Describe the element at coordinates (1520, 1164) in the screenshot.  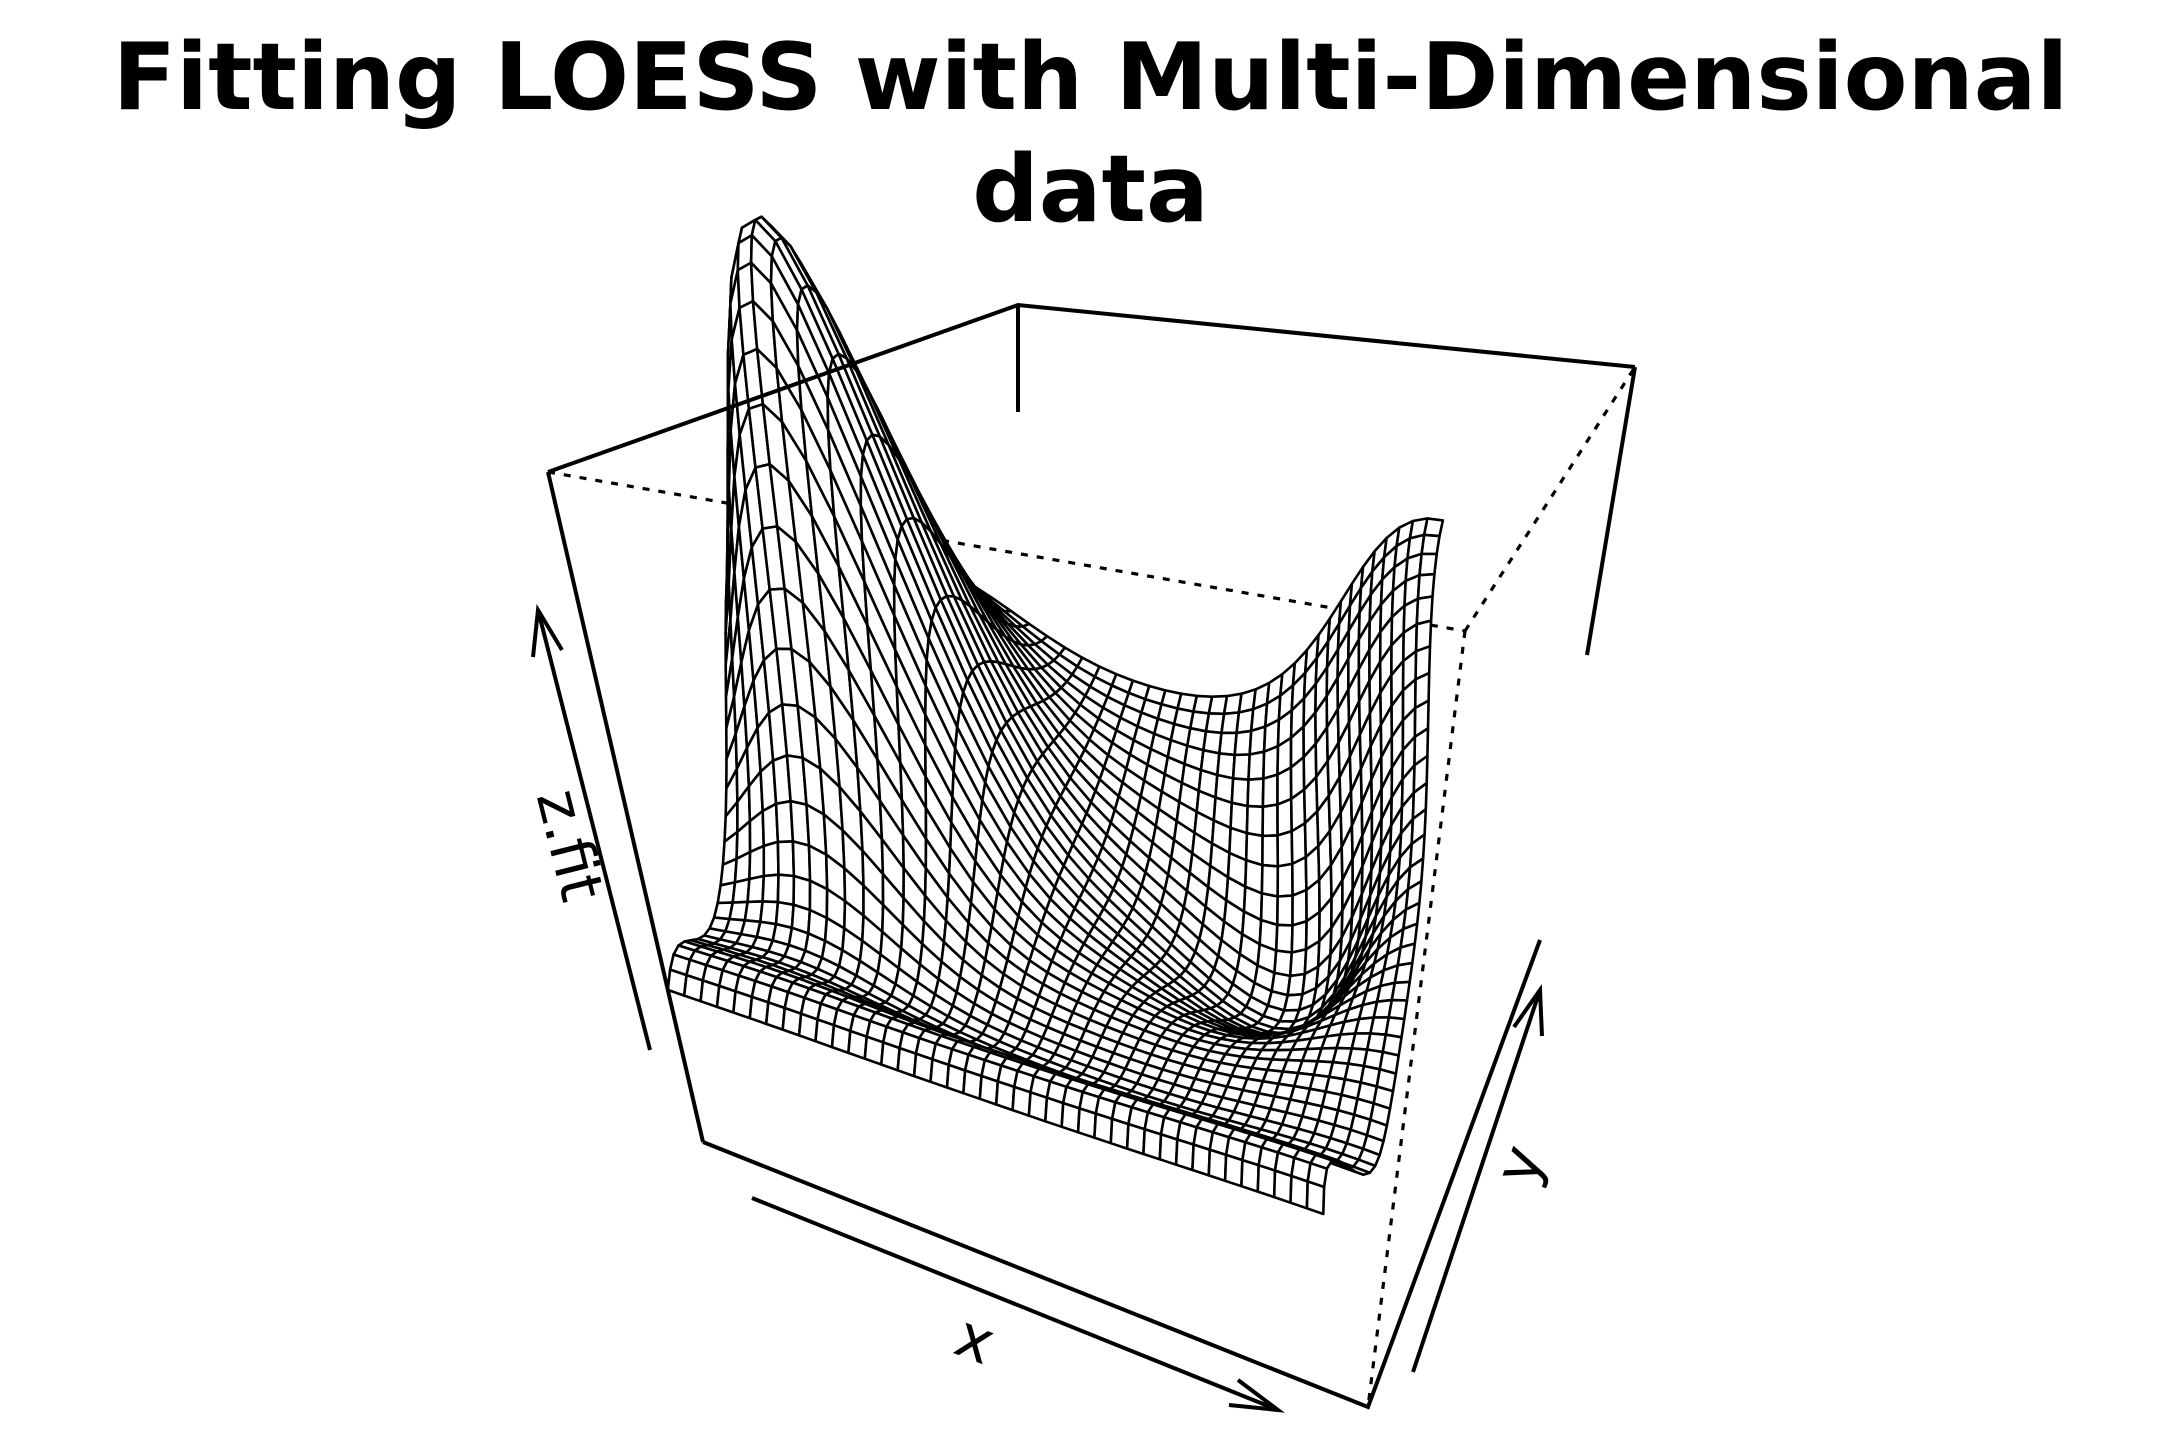
I see `y-axis-label: y` at that location.